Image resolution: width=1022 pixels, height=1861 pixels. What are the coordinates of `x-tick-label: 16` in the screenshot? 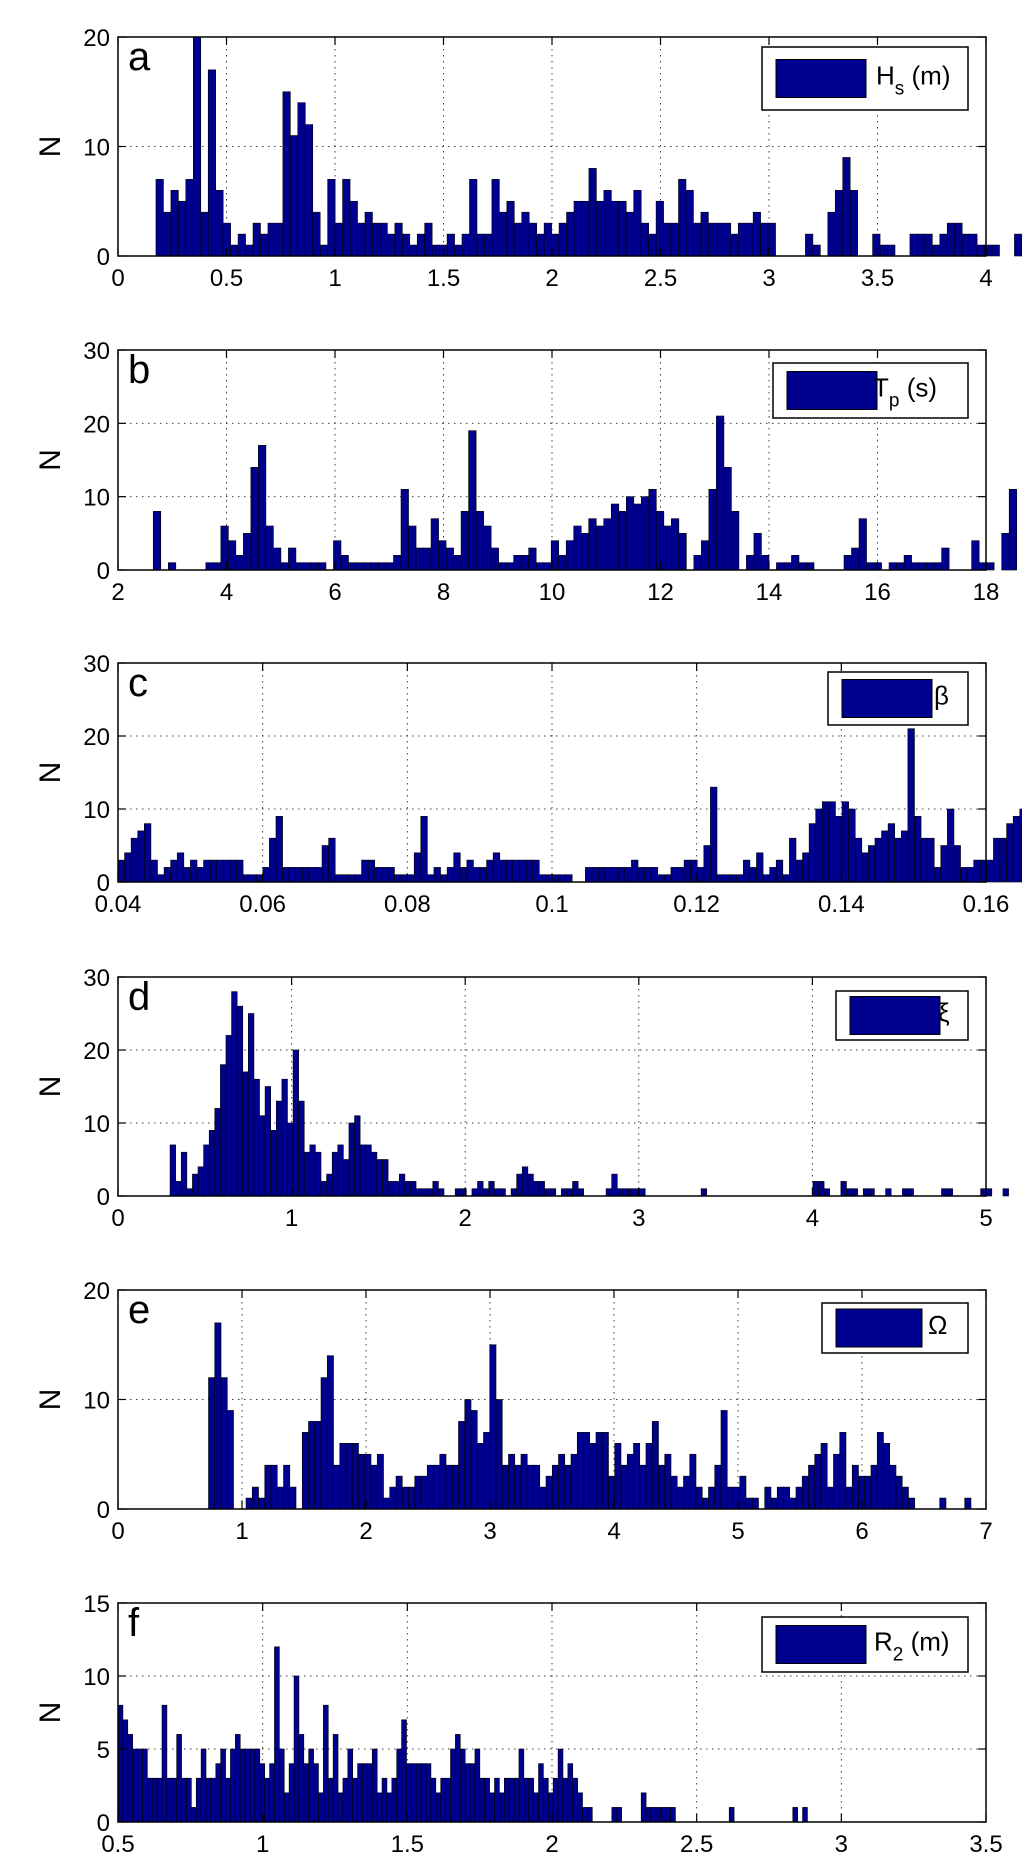 It's located at (877, 592).